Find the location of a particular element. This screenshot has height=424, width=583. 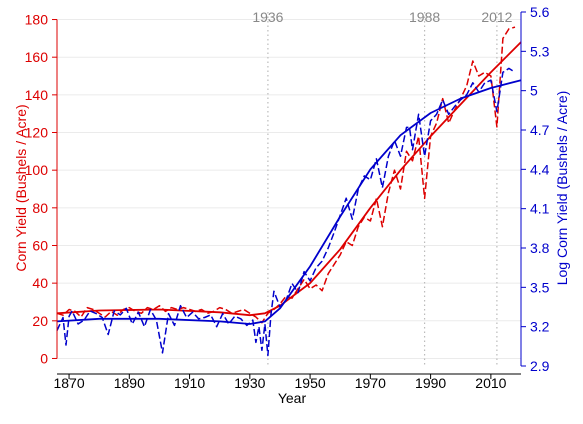

y-left-tick-label: 160 is located at coordinates (37, 57).